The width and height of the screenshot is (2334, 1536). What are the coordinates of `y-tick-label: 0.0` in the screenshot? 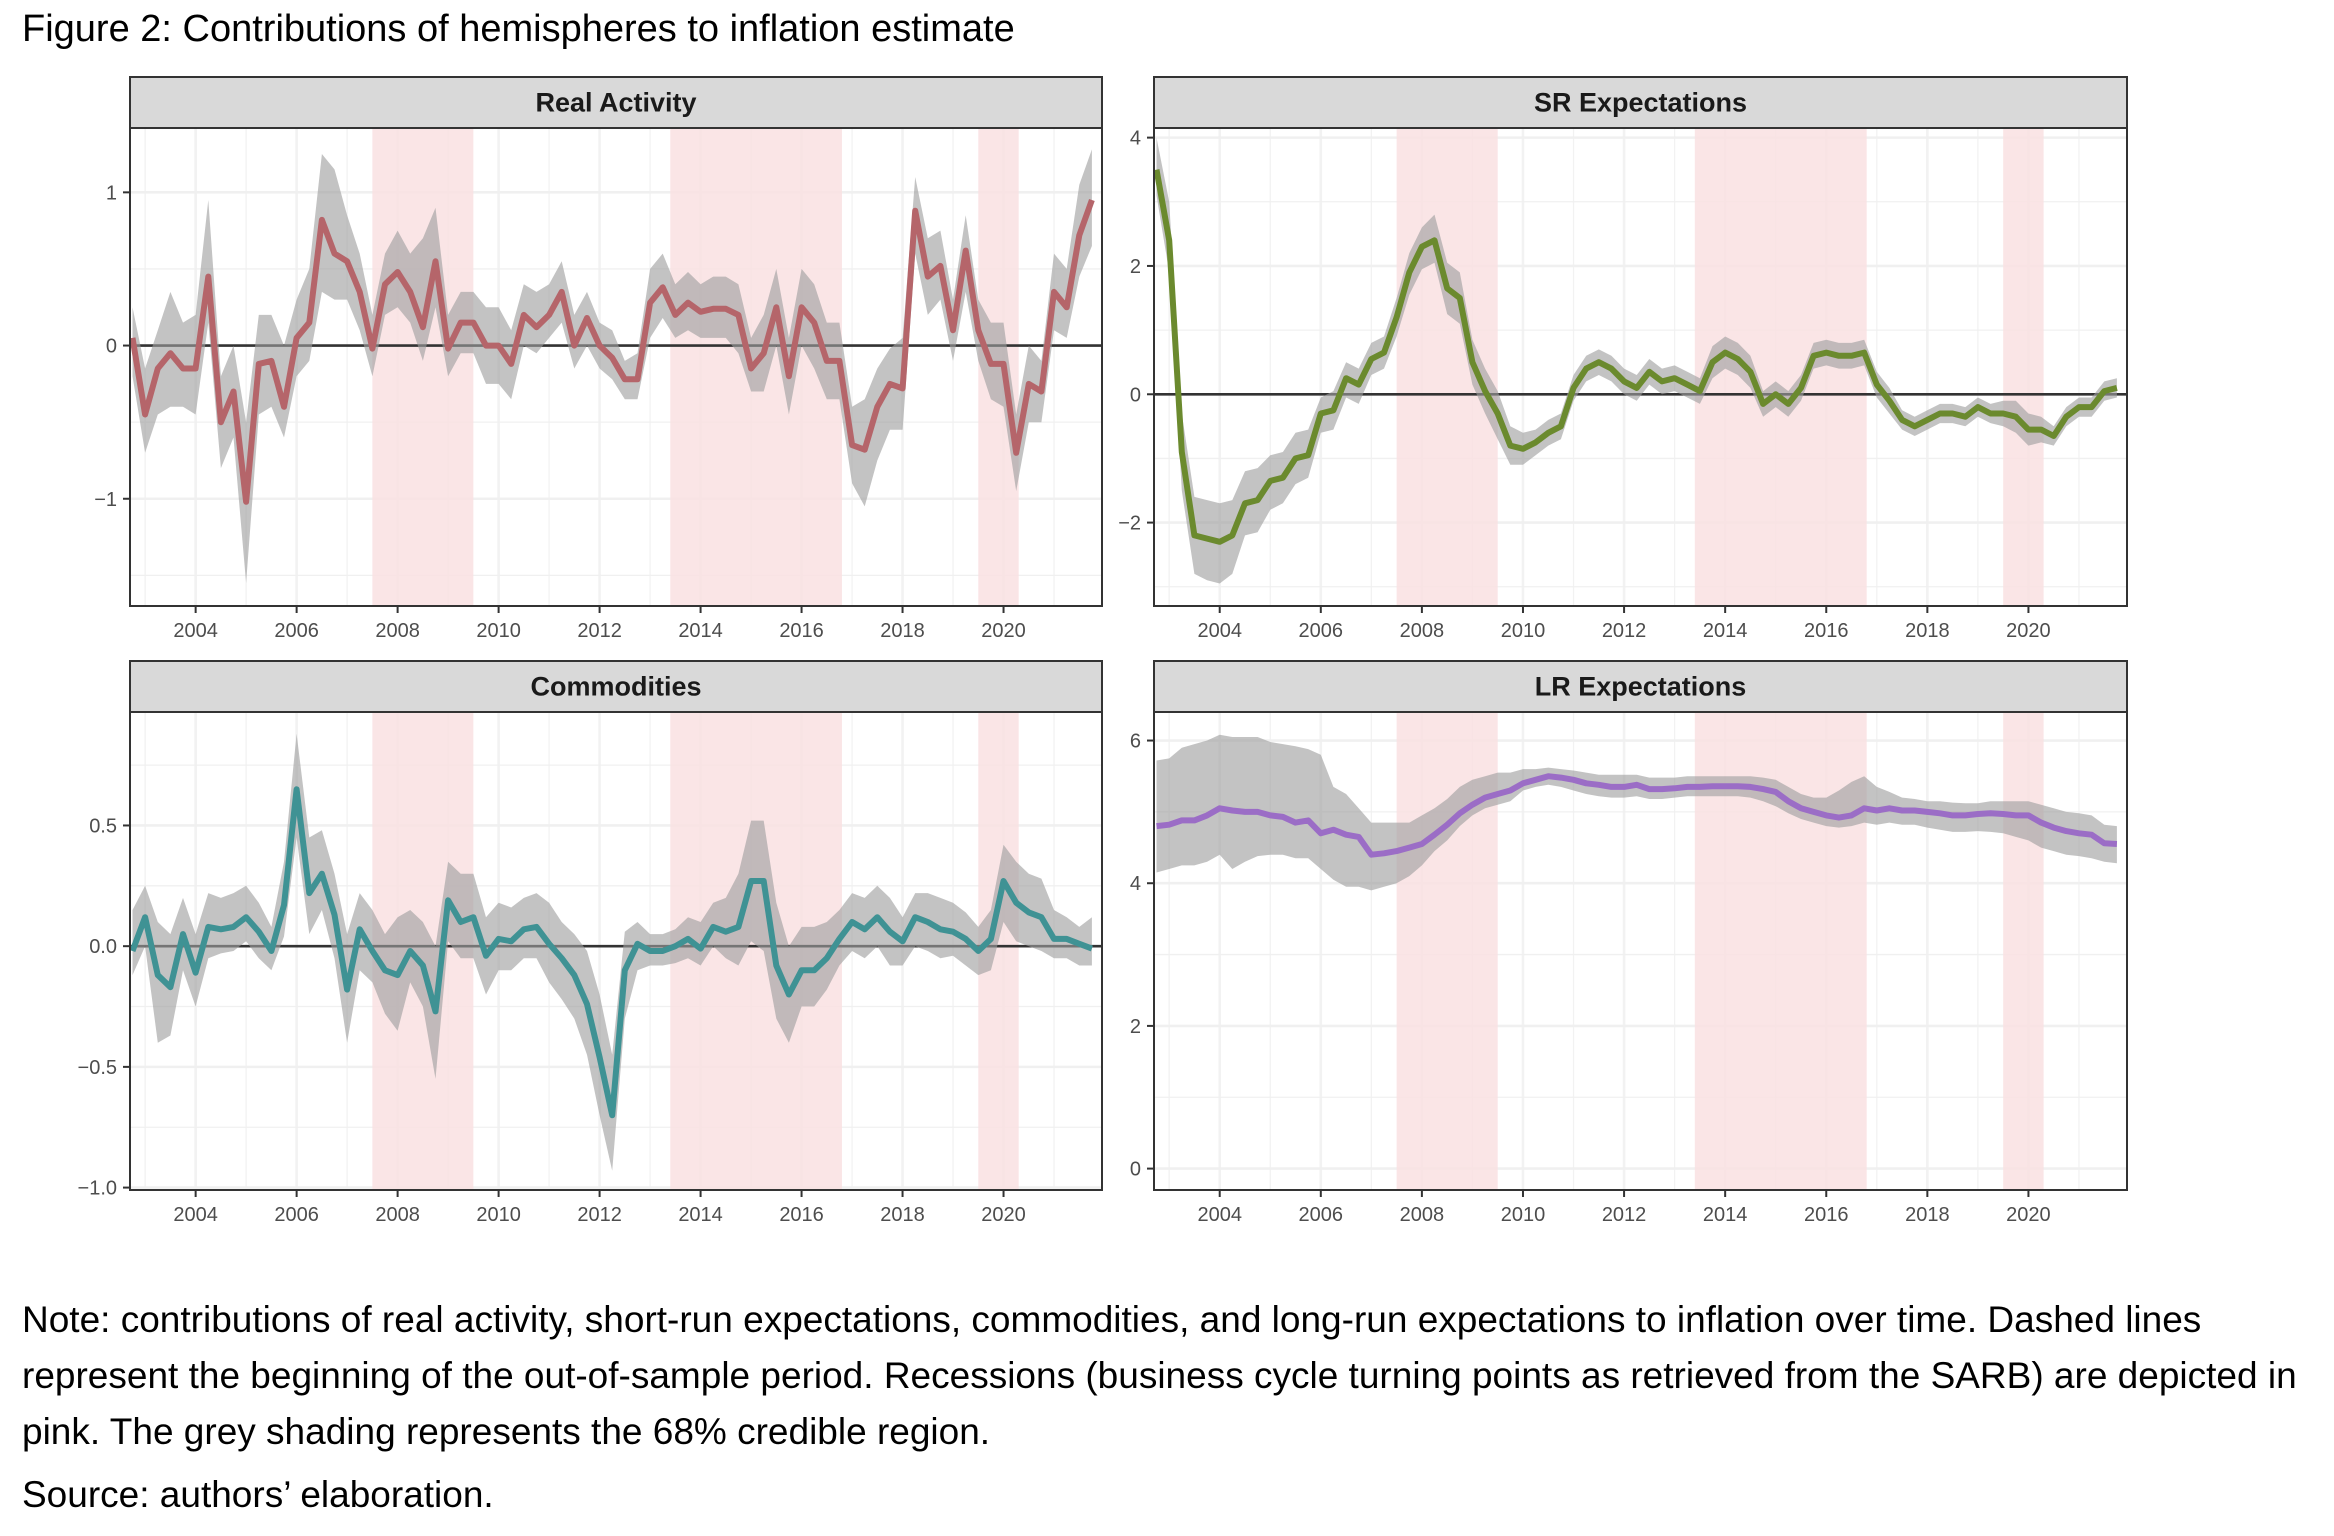 It's located at (103, 947).